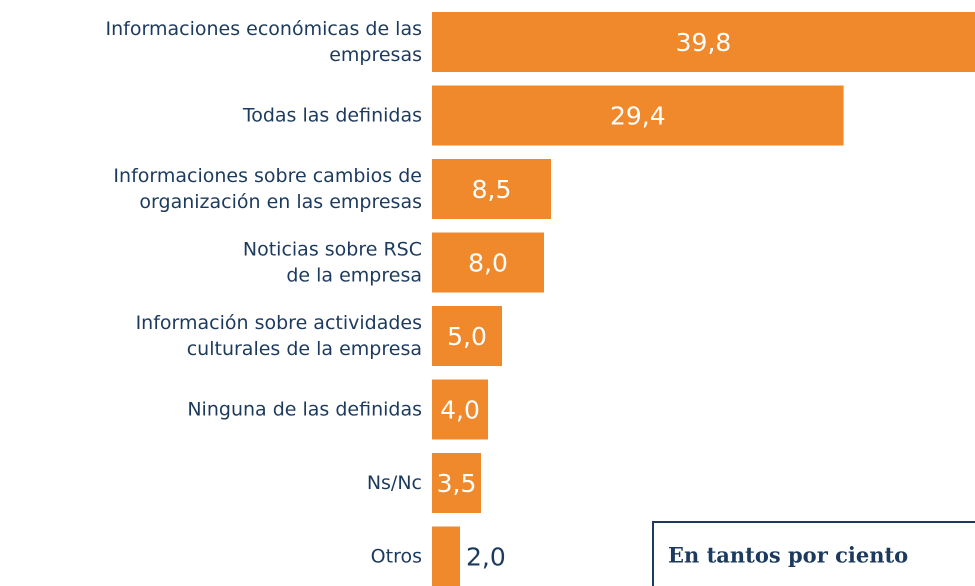 The height and width of the screenshot is (586, 975). I want to click on value-label: 8,5, so click(492, 189).